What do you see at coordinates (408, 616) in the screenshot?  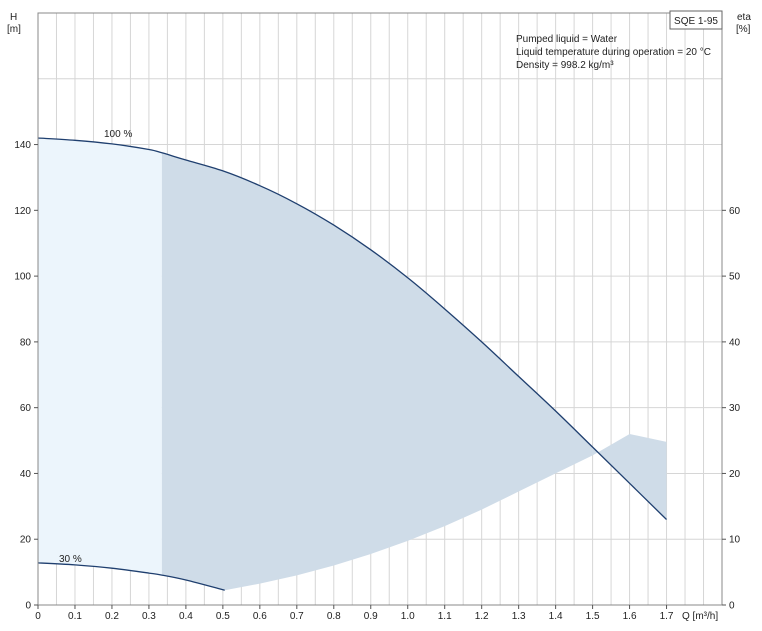 I see `x-tick-label: 1.0` at bounding box center [408, 616].